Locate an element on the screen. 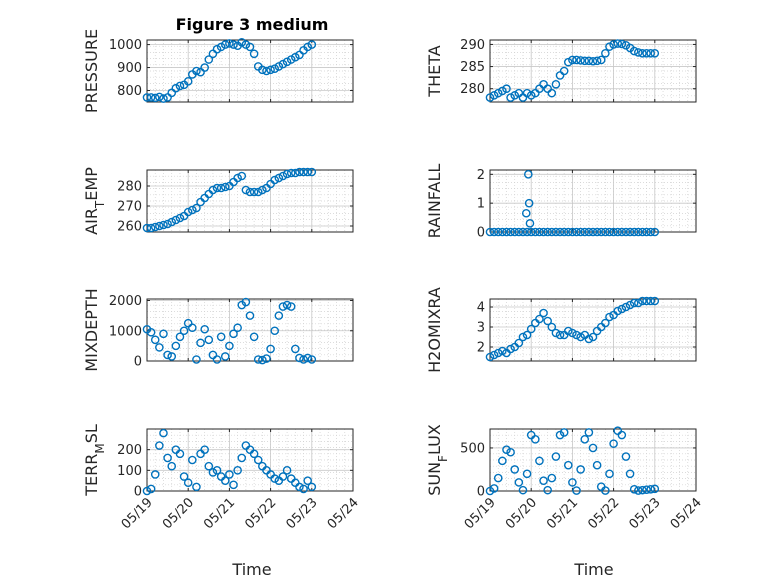 Image resolution: width=778 pixels, height=583 pixels. subplot-1: 800 900 1000 PRESSURE is located at coordinates (218, 71).